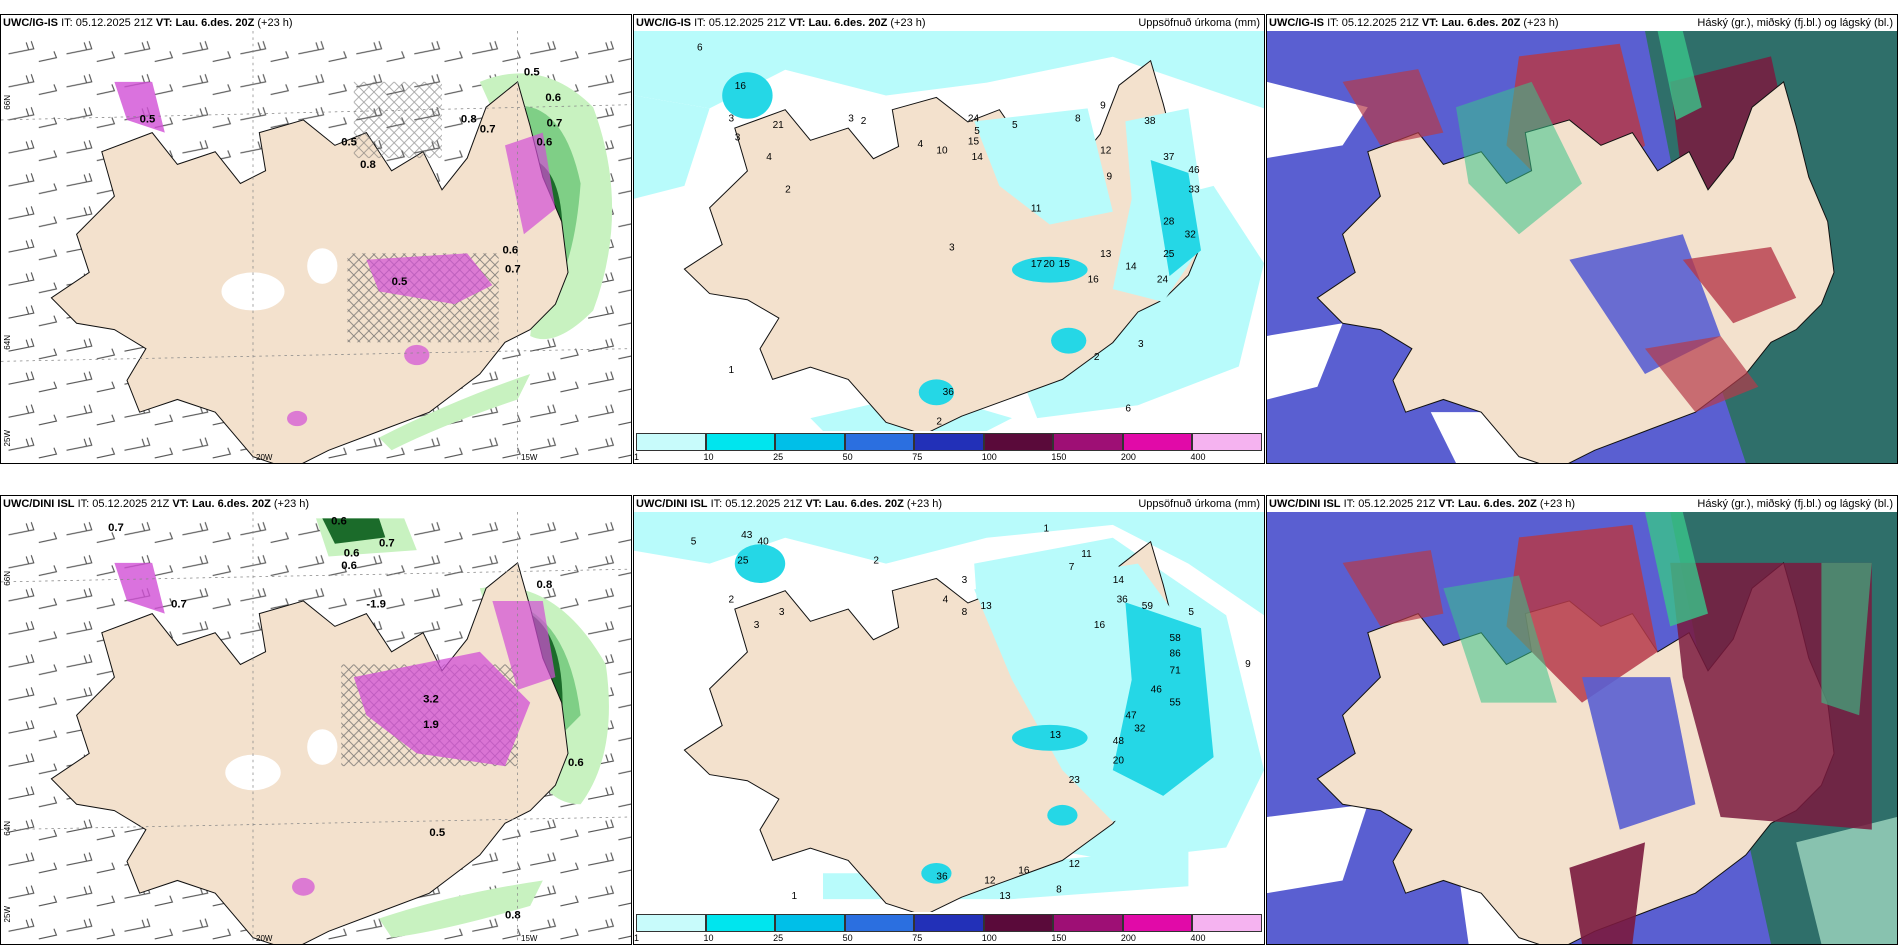 This screenshot has width=1900, height=950. I want to click on colorbar-tick: 200, so click(1128, 938).